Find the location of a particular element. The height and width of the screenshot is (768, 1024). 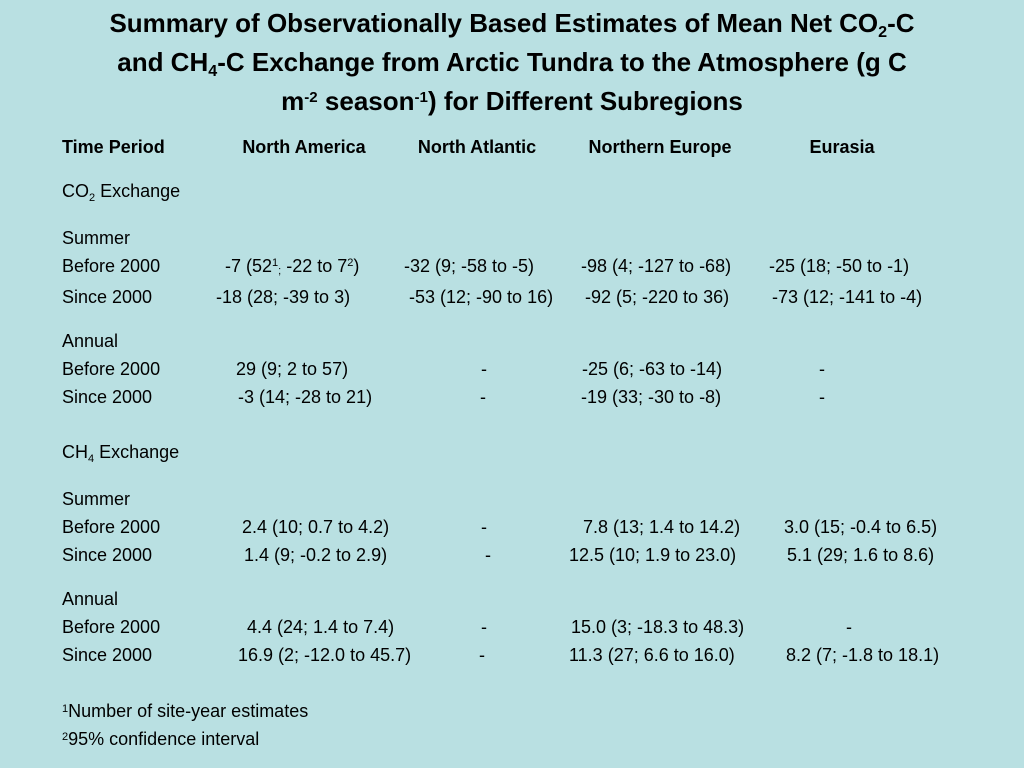

section-label-text: CH is located at coordinates (75, 452).